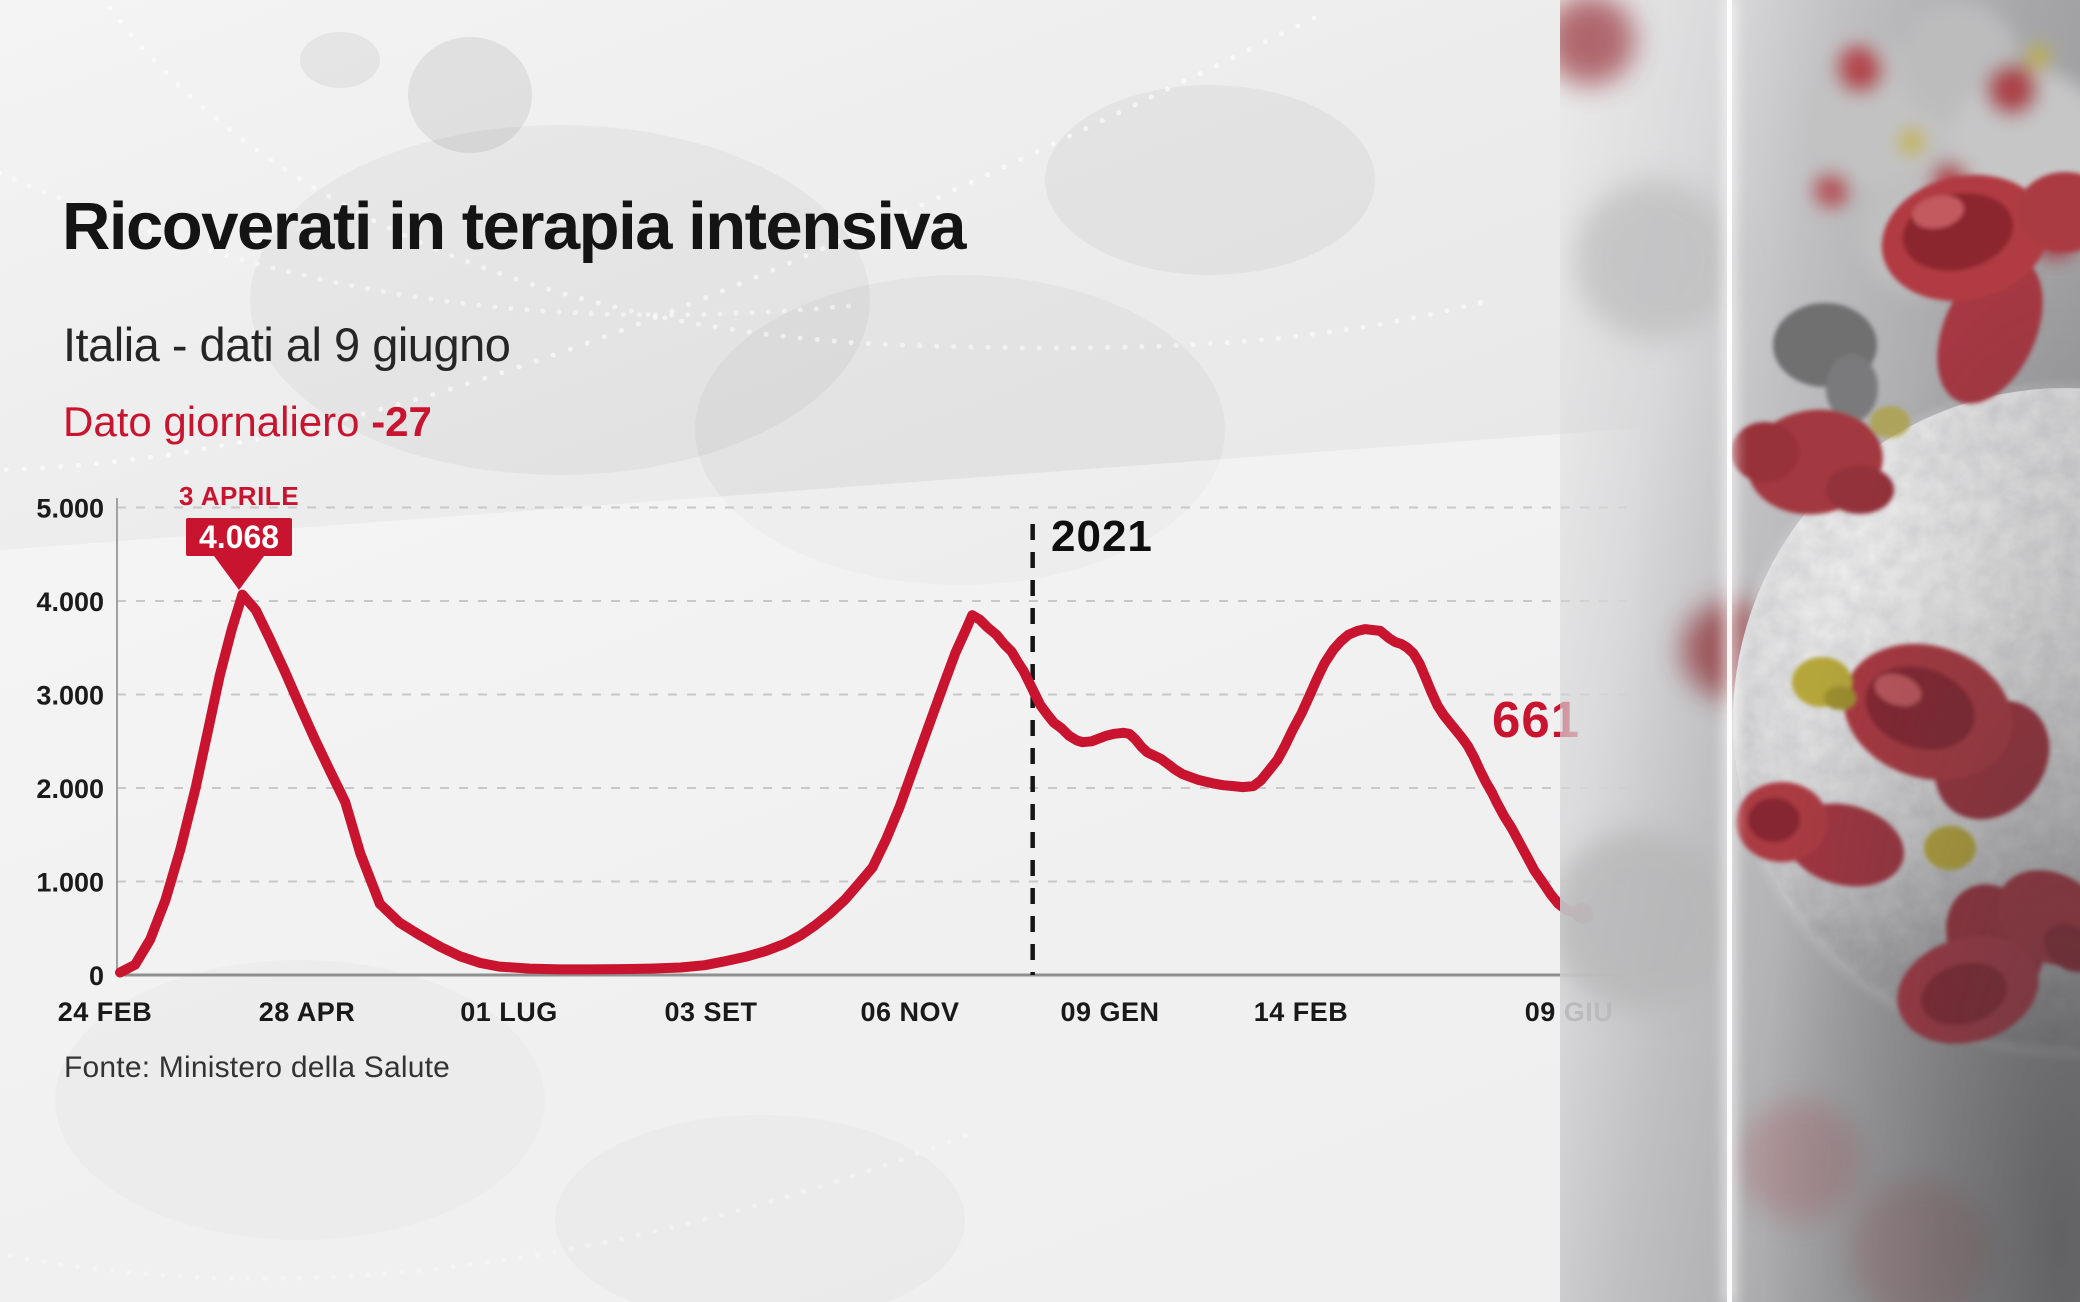 The image size is (2080, 1302). What do you see at coordinates (401, 421) in the screenshot?
I see `daily-delta-value: -27` at bounding box center [401, 421].